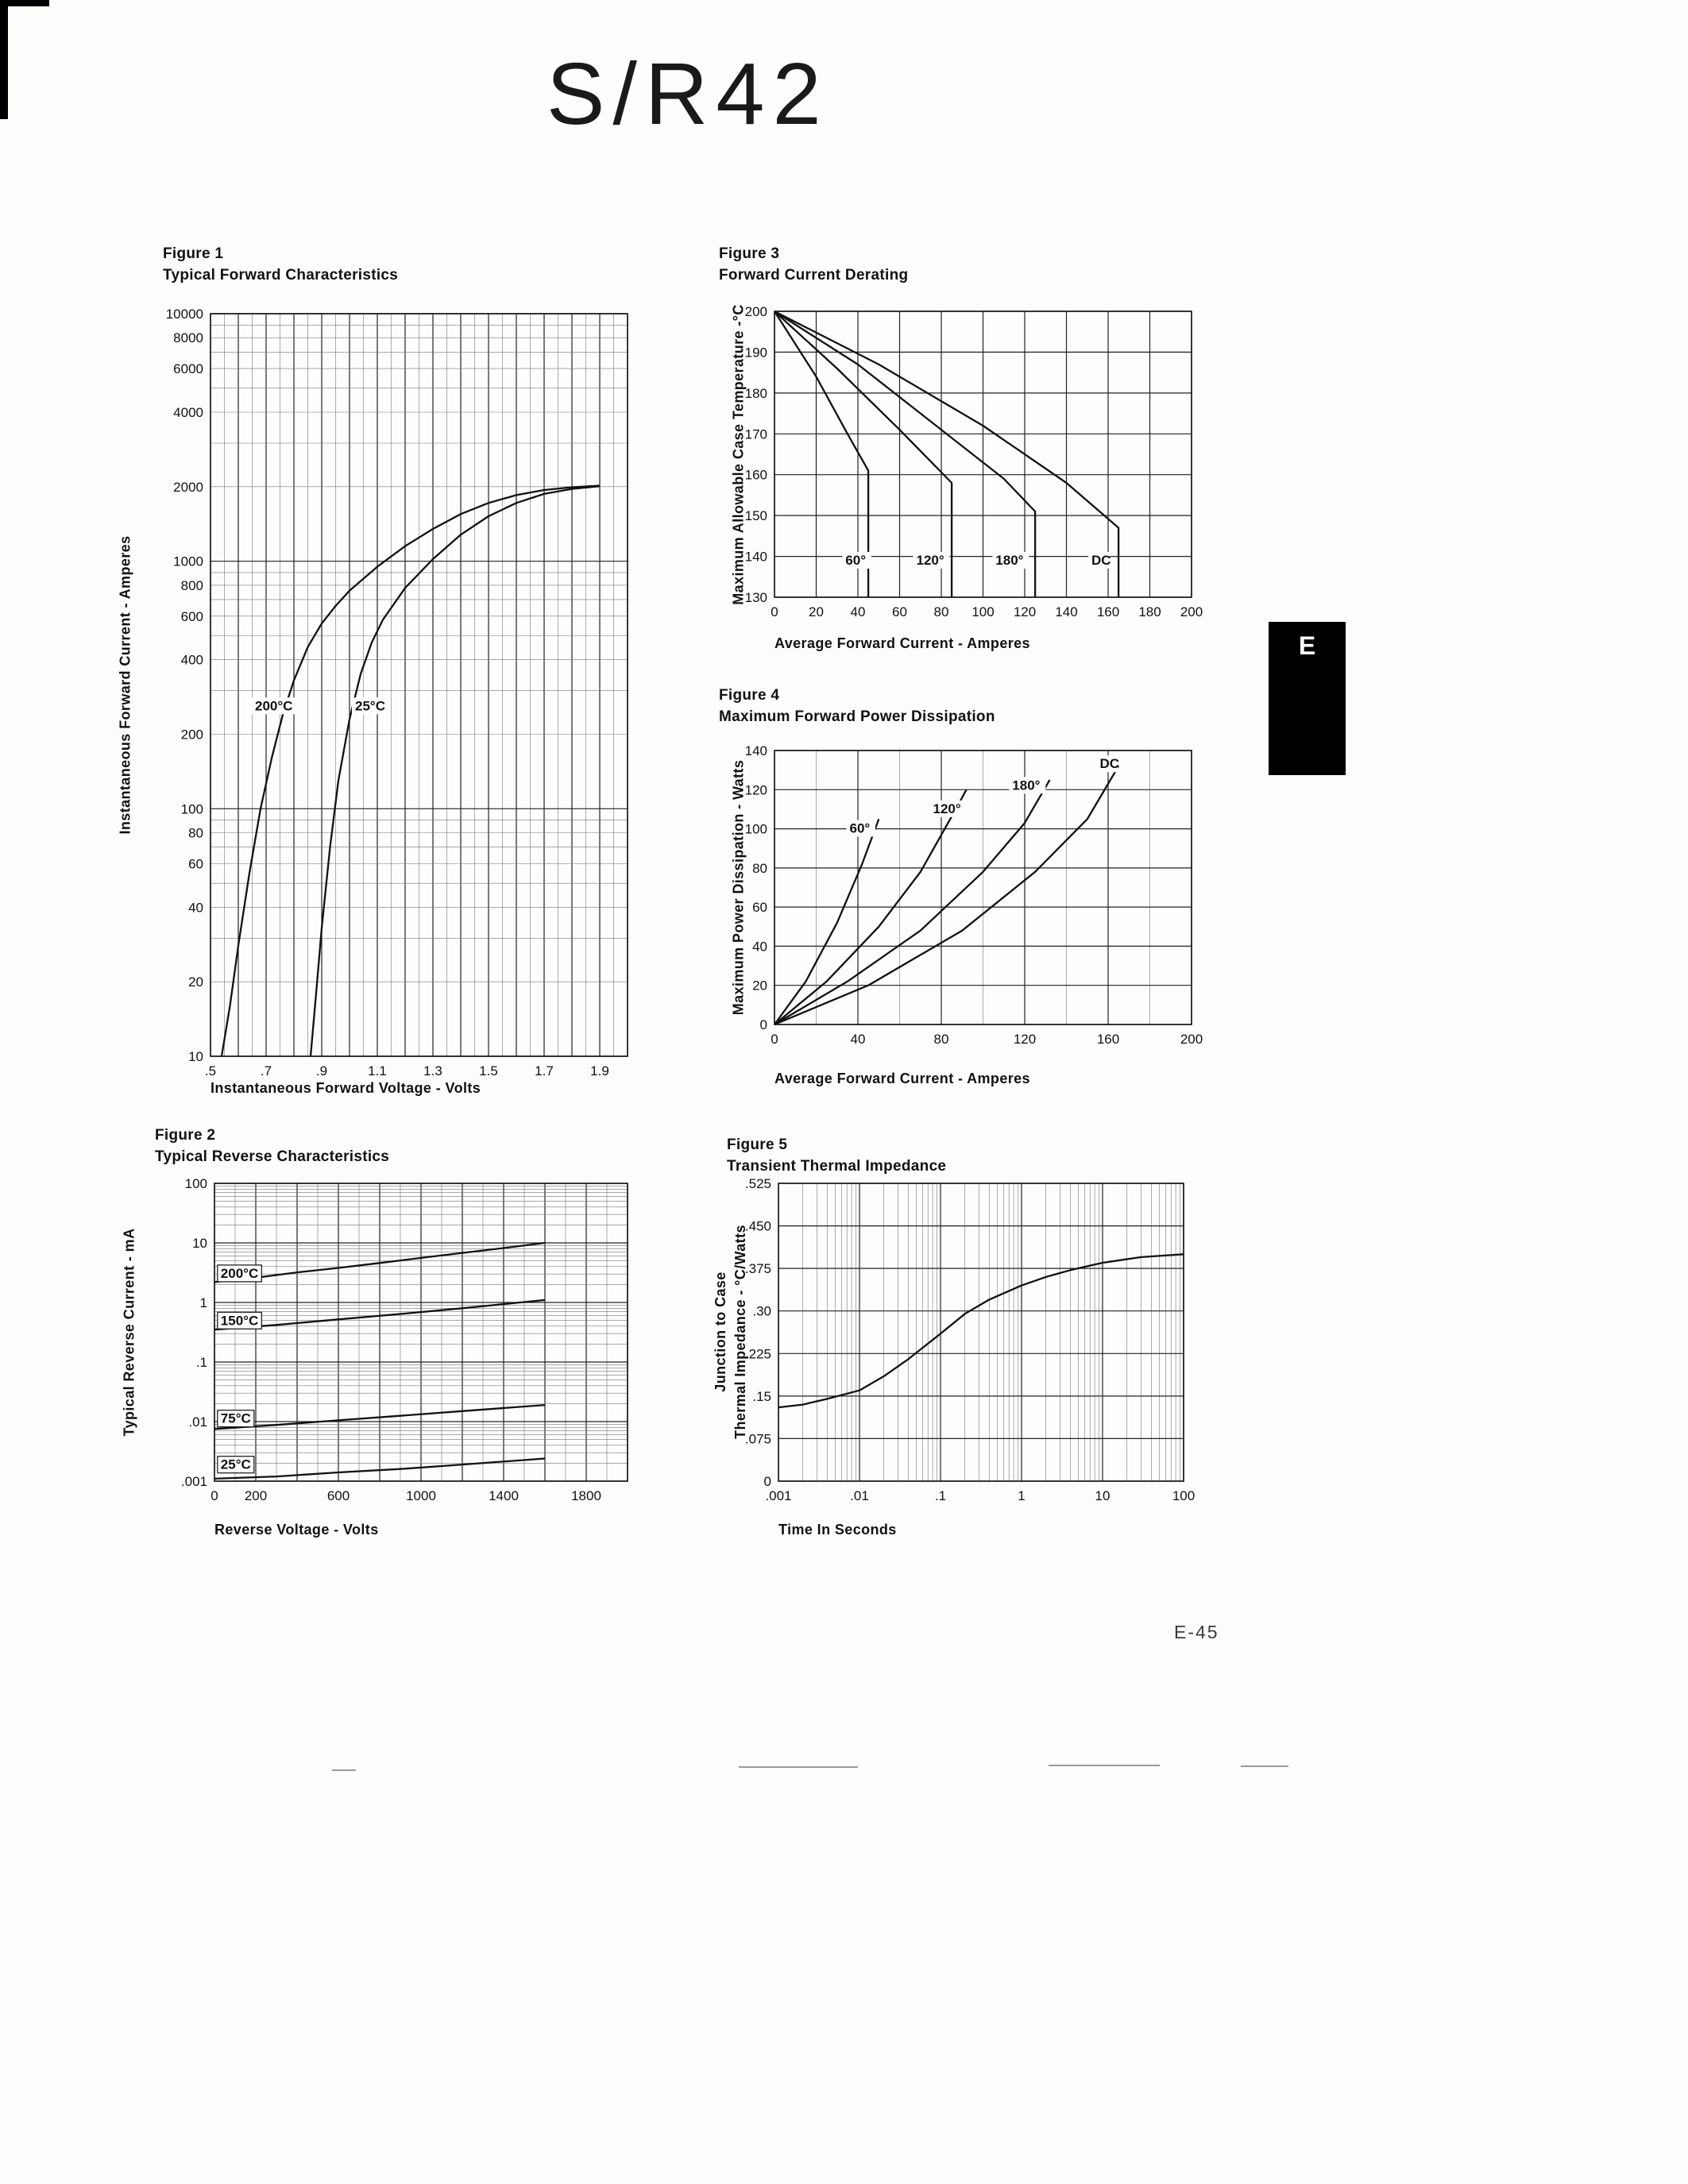 The width and height of the screenshot is (1688, 2184). What do you see at coordinates (184, 314) in the screenshot?
I see `svg-text: 10000` at bounding box center [184, 314].